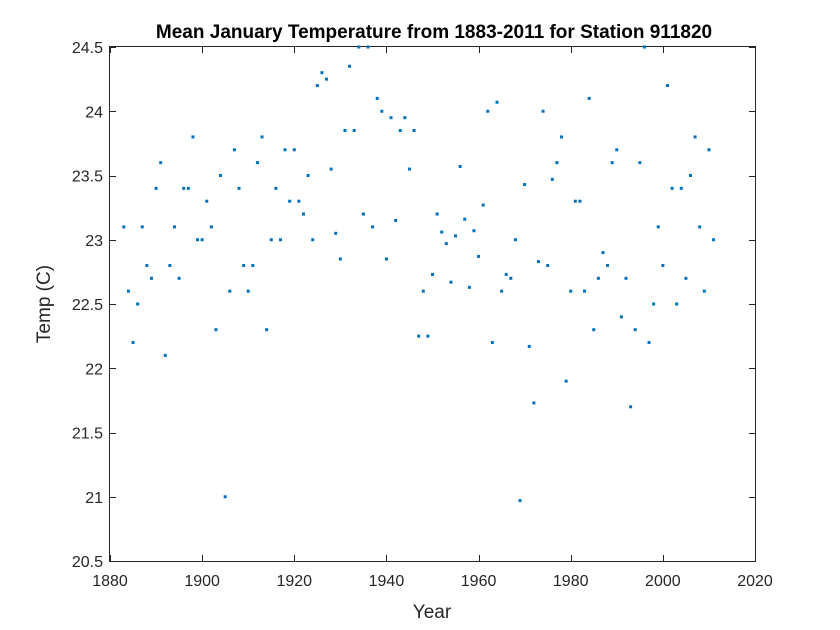 The height and width of the screenshot is (630, 840). Describe the element at coordinates (87, 177) in the screenshot. I see `y-tick-label: 23.5` at that location.